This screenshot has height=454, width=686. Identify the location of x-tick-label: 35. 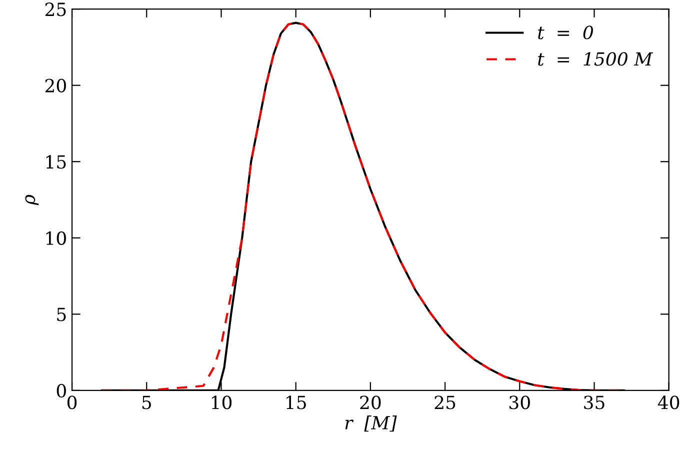
(594, 403).